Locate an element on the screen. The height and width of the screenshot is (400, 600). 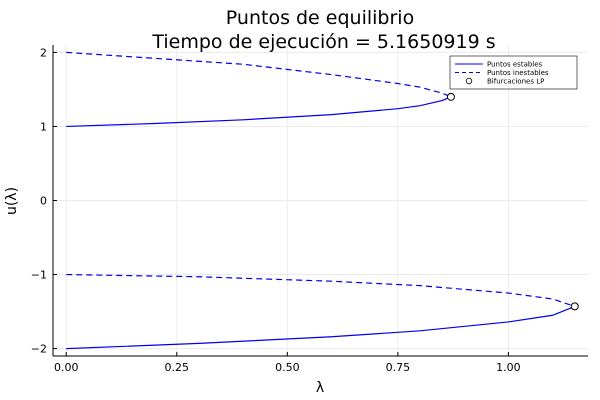
chart-subtitle: Tiempo de ejecución = 5.1650919 s is located at coordinates (323, 42).